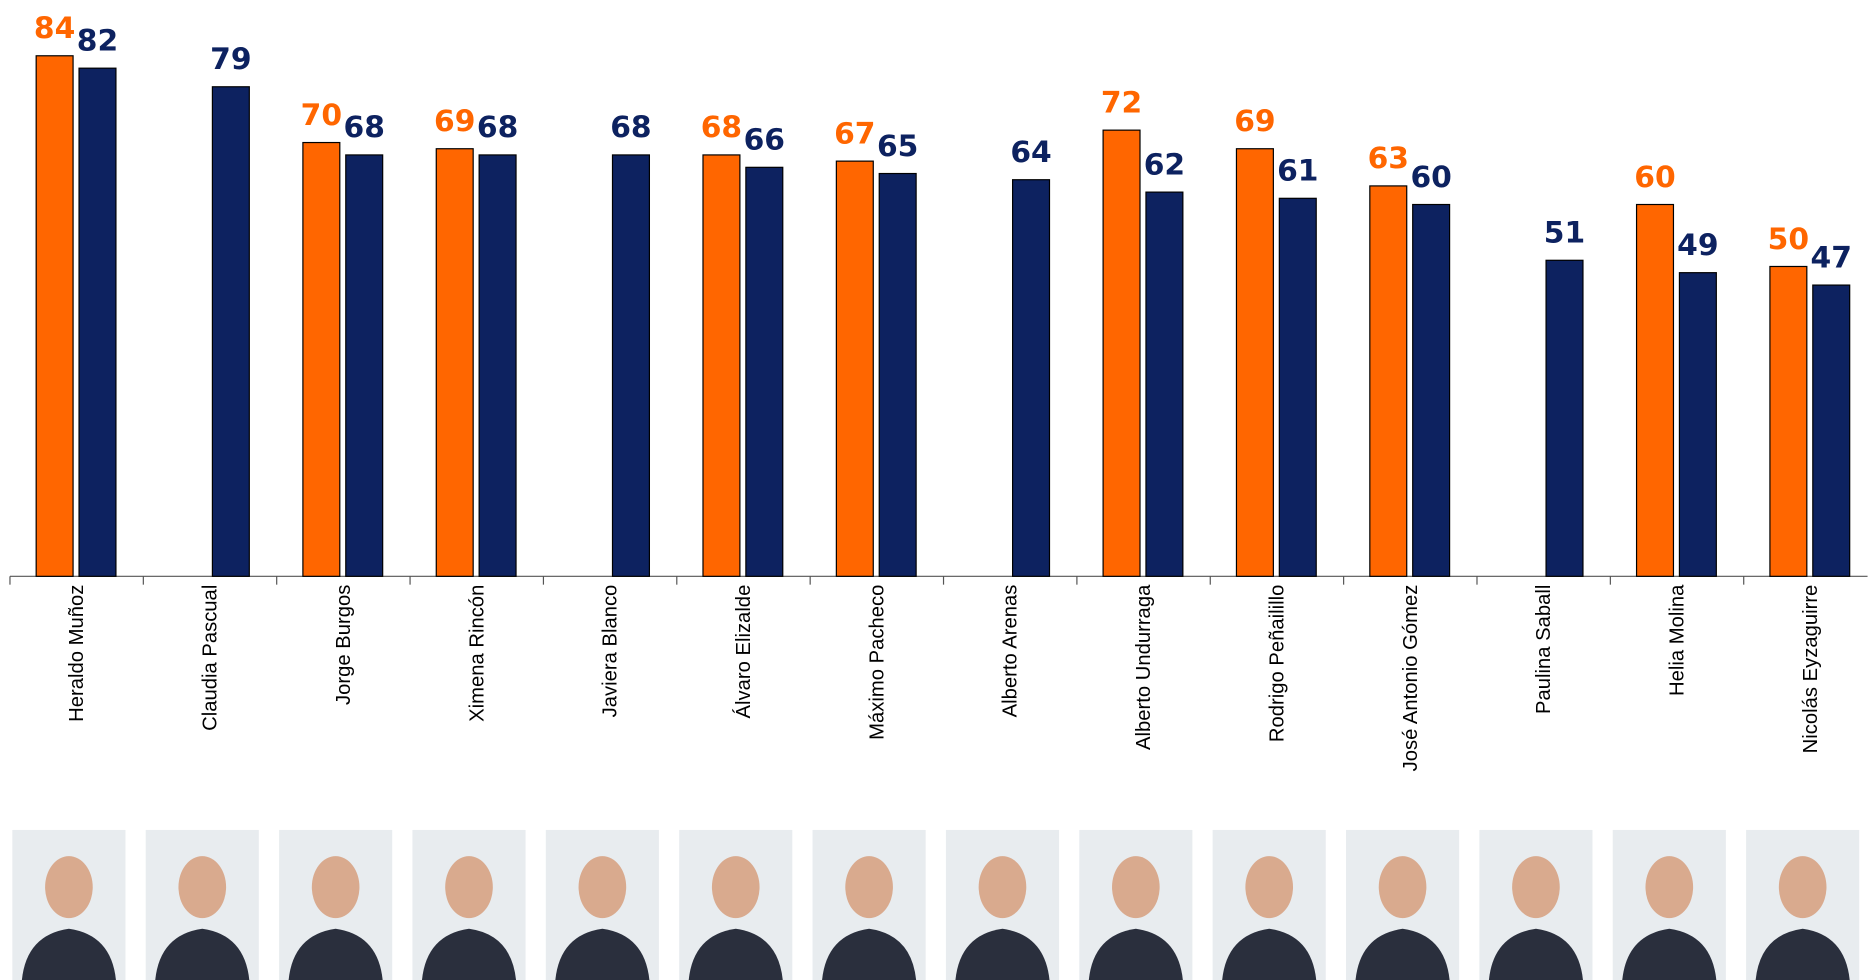 This screenshot has width=1868, height=980. Describe the element at coordinates (1030, 152) in the screenshot. I see `value-label: 64` at that location.